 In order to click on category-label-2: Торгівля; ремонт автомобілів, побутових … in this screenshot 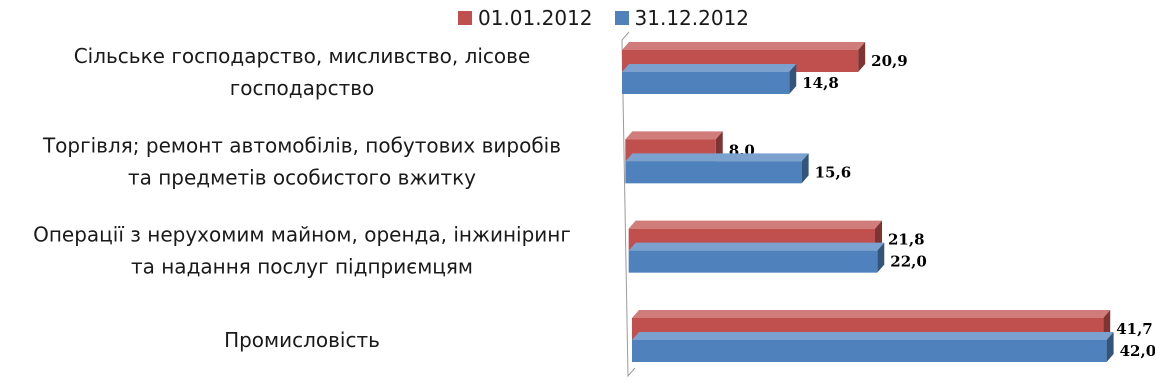, I will do `click(301, 161)`.